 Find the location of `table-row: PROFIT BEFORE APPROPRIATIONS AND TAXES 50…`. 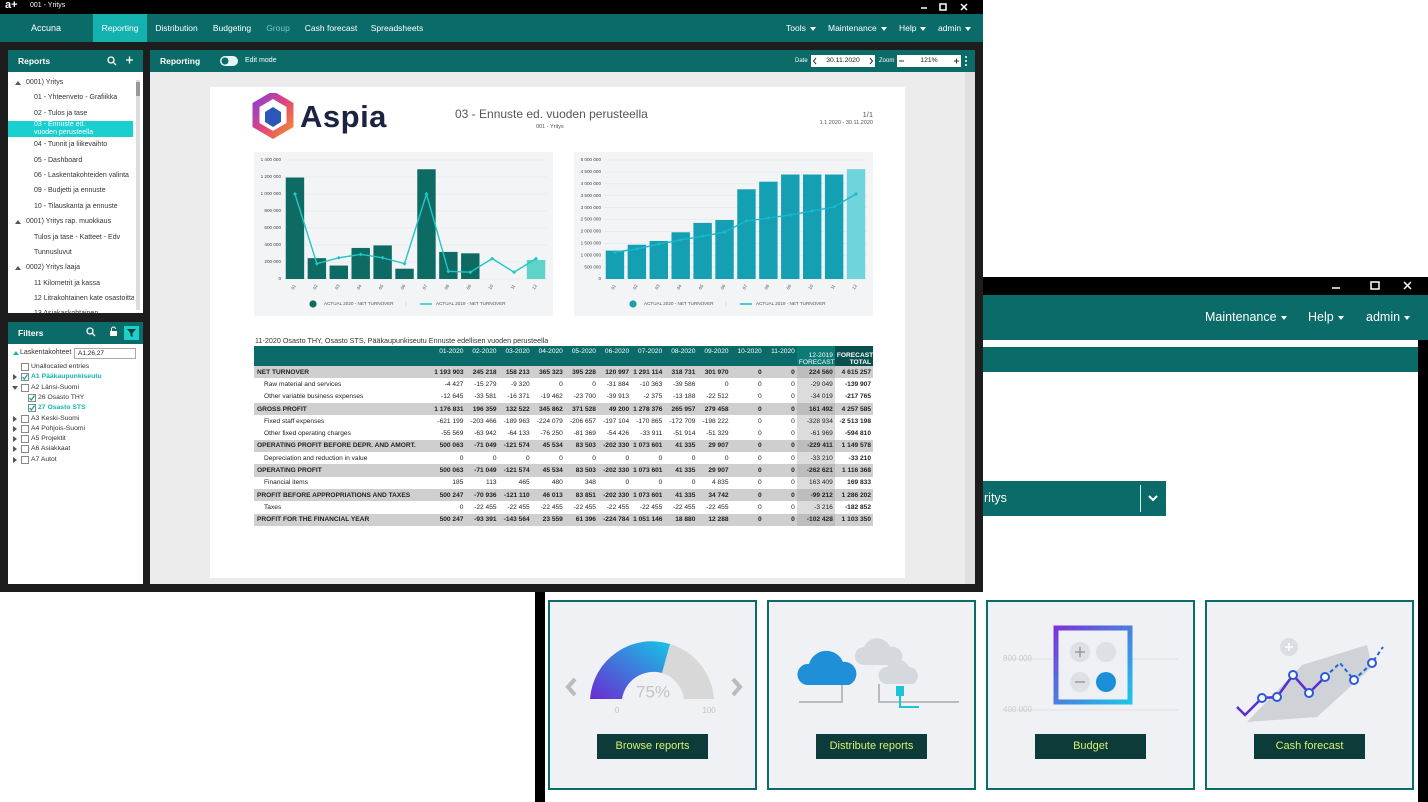

table-row: PROFIT BEFORE APPROPRIATIONS AND TAXES 50… is located at coordinates (563, 495).